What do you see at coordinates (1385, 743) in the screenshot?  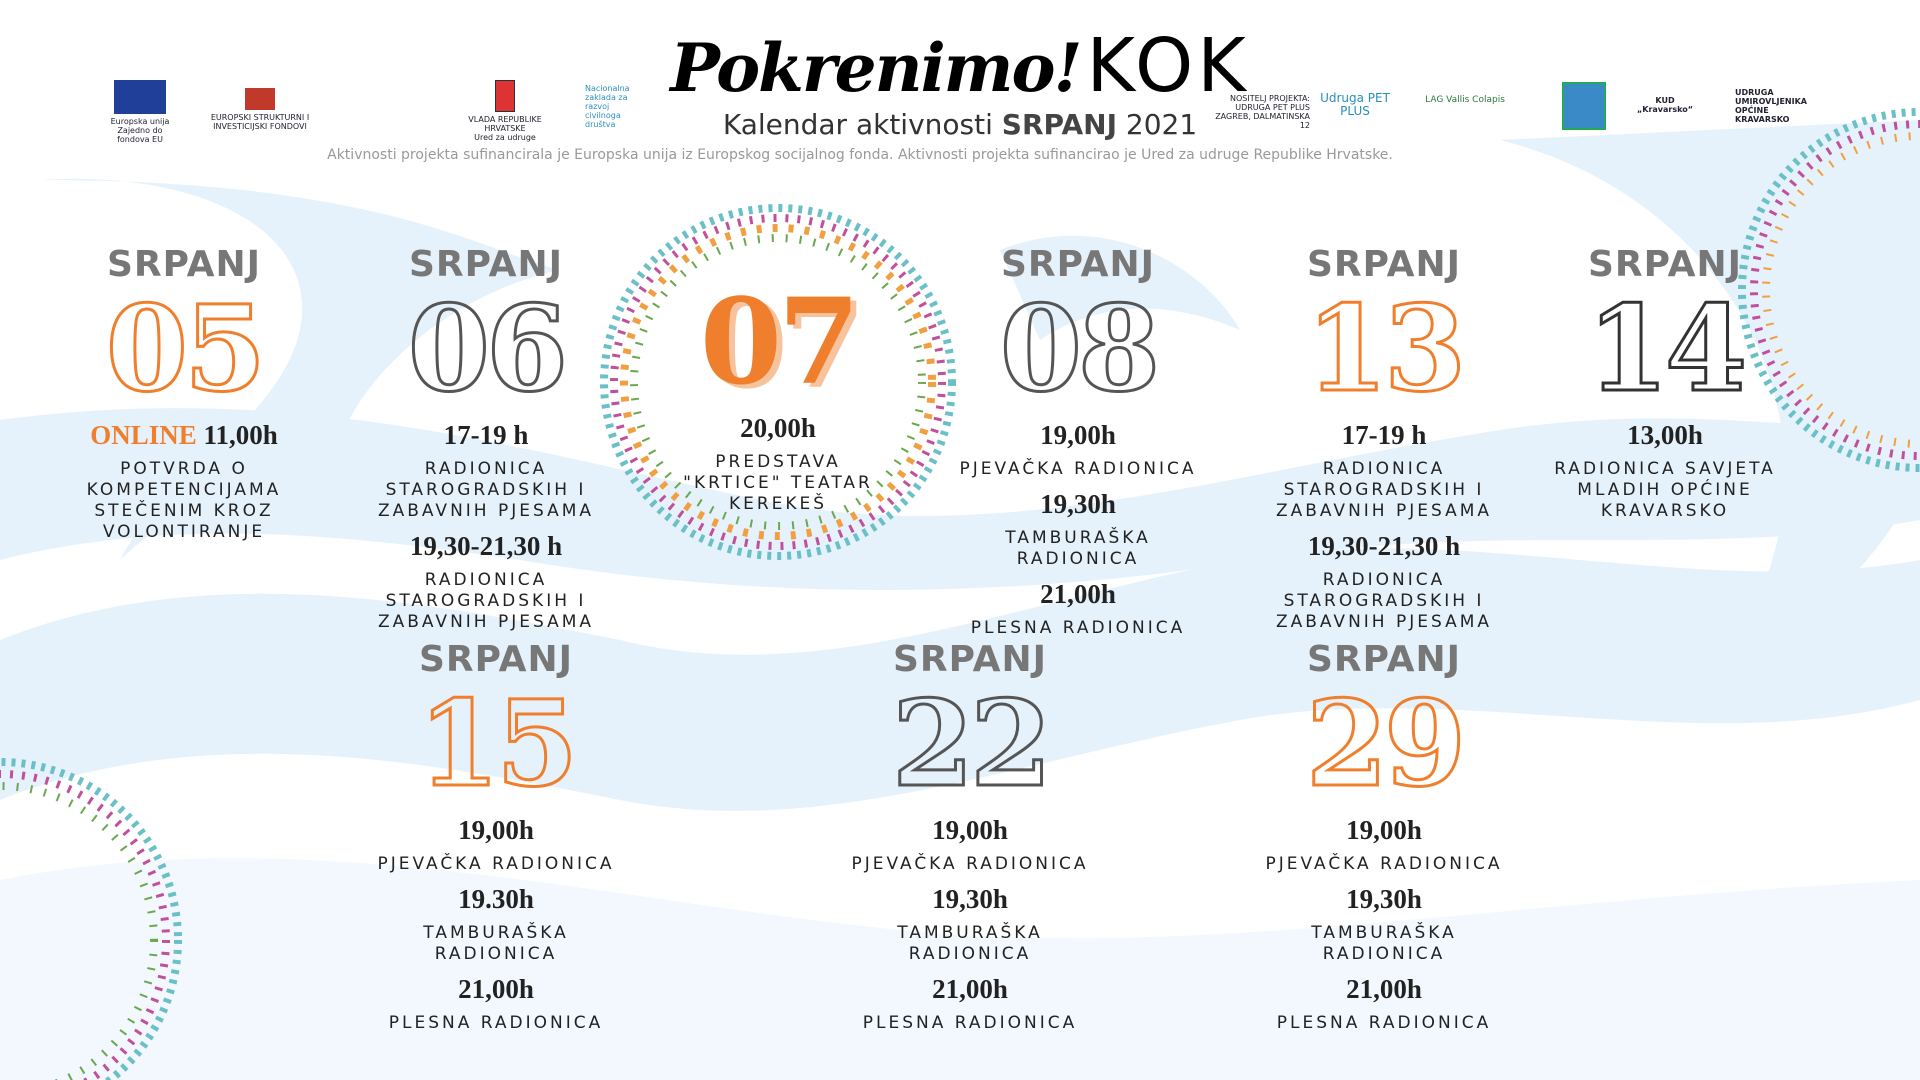 I see `day-number: 29` at bounding box center [1385, 743].